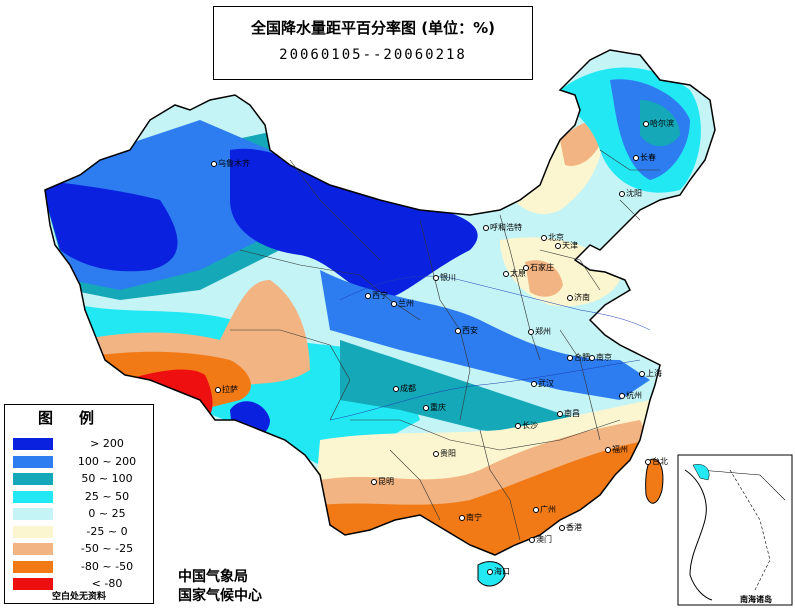 This screenshot has height=610, width=795. What do you see at coordinates (107, 566) in the screenshot?
I see `legend-label: -80 ~ -50` at bounding box center [107, 566].